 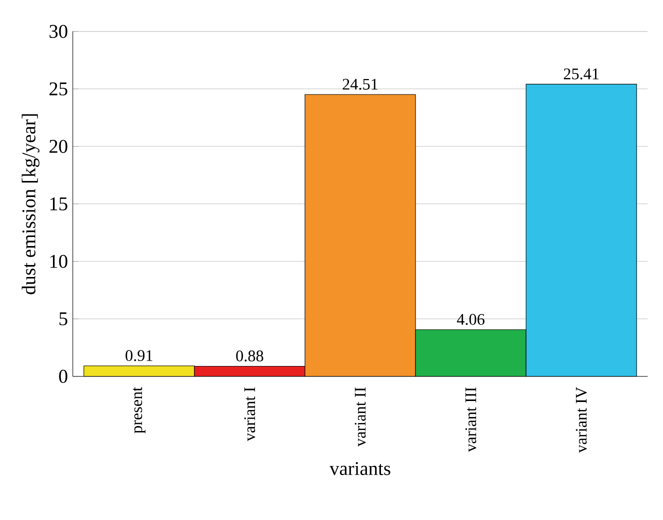 I want to click on x-axis-title: variants, so click(x=360, y=469).